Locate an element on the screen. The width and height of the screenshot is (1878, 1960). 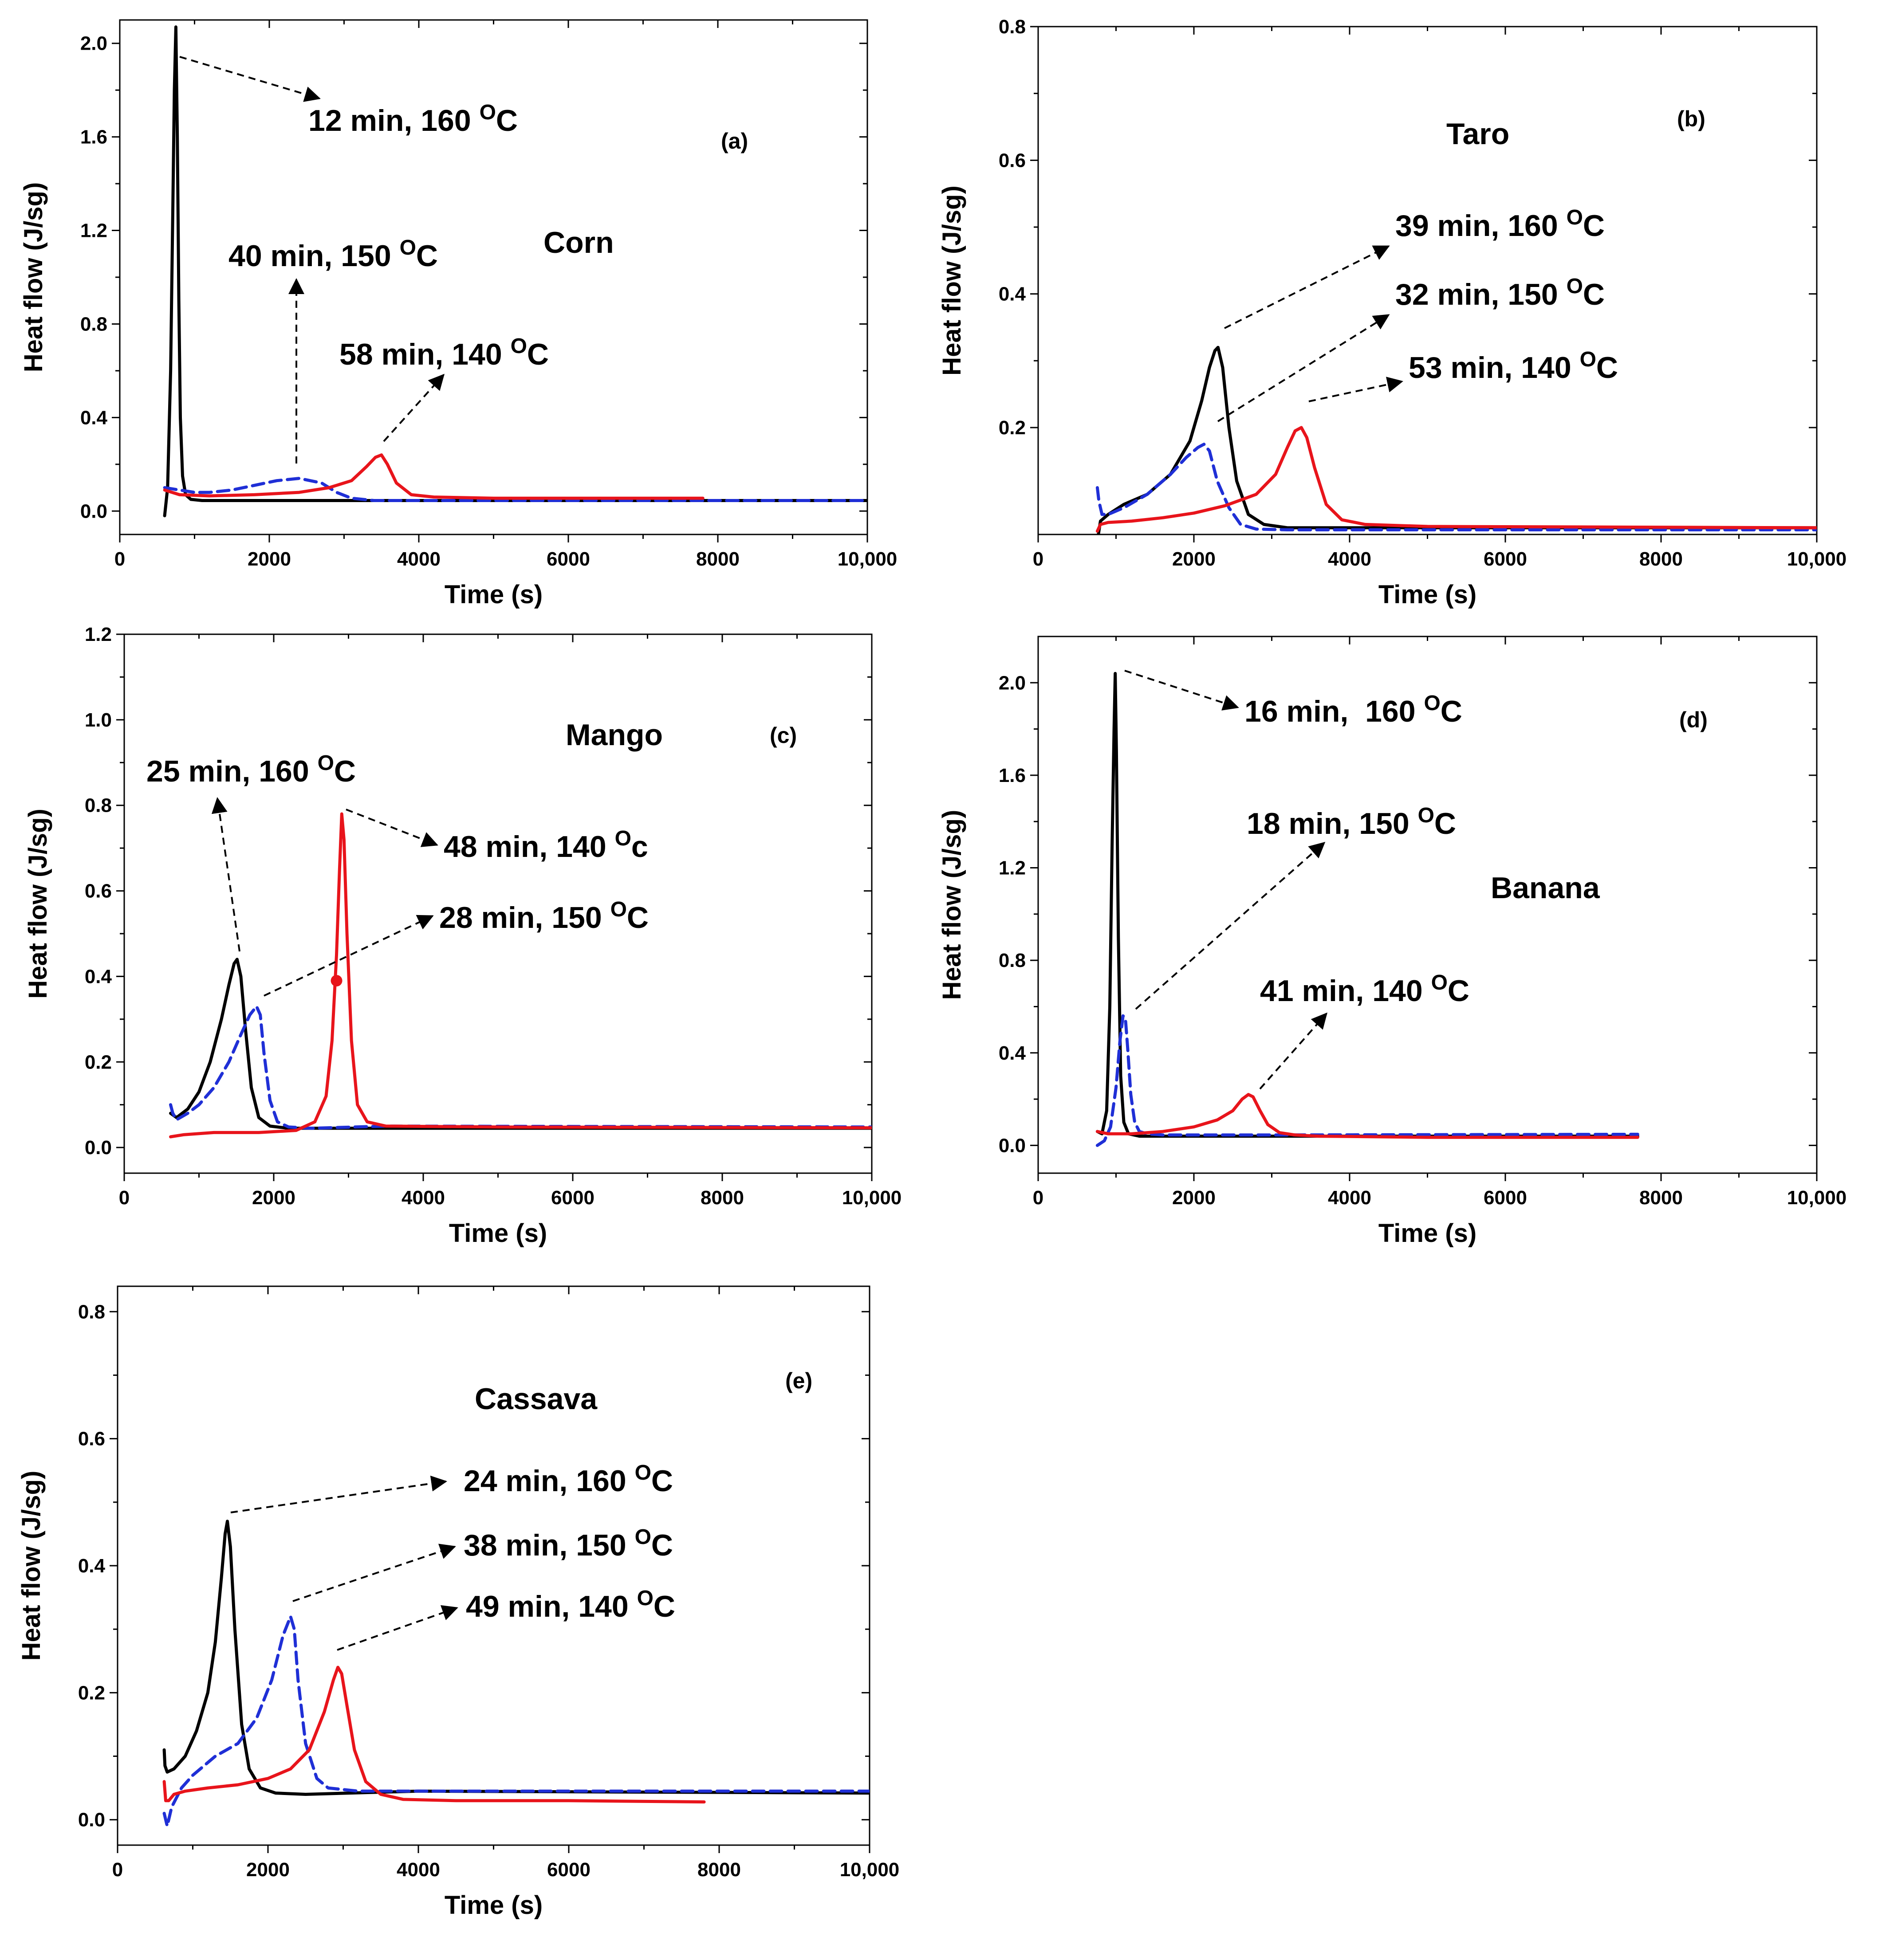
panel-e-letter: (e) is located at coordinates (798, 1381).